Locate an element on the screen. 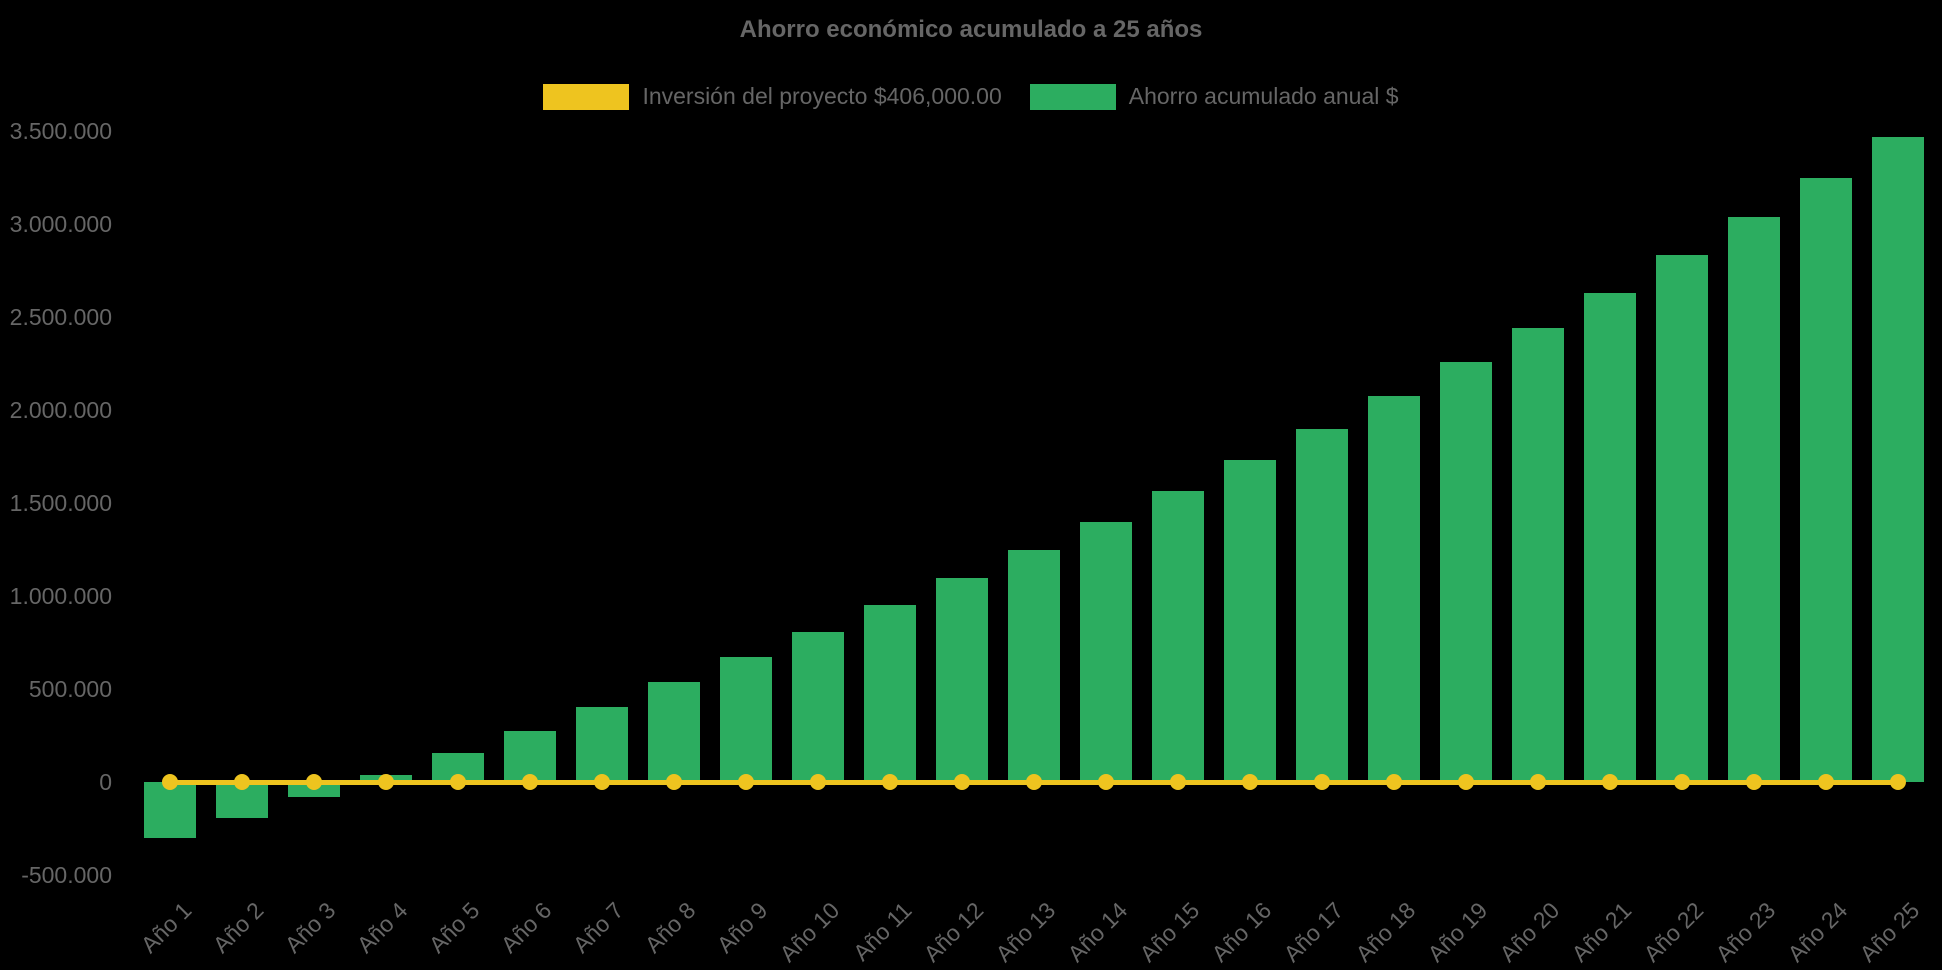 Image resolution: width=1942 pixels, height=970 pixels. y-tick-label: 3.500.000 is located at coordinates (60, 131).